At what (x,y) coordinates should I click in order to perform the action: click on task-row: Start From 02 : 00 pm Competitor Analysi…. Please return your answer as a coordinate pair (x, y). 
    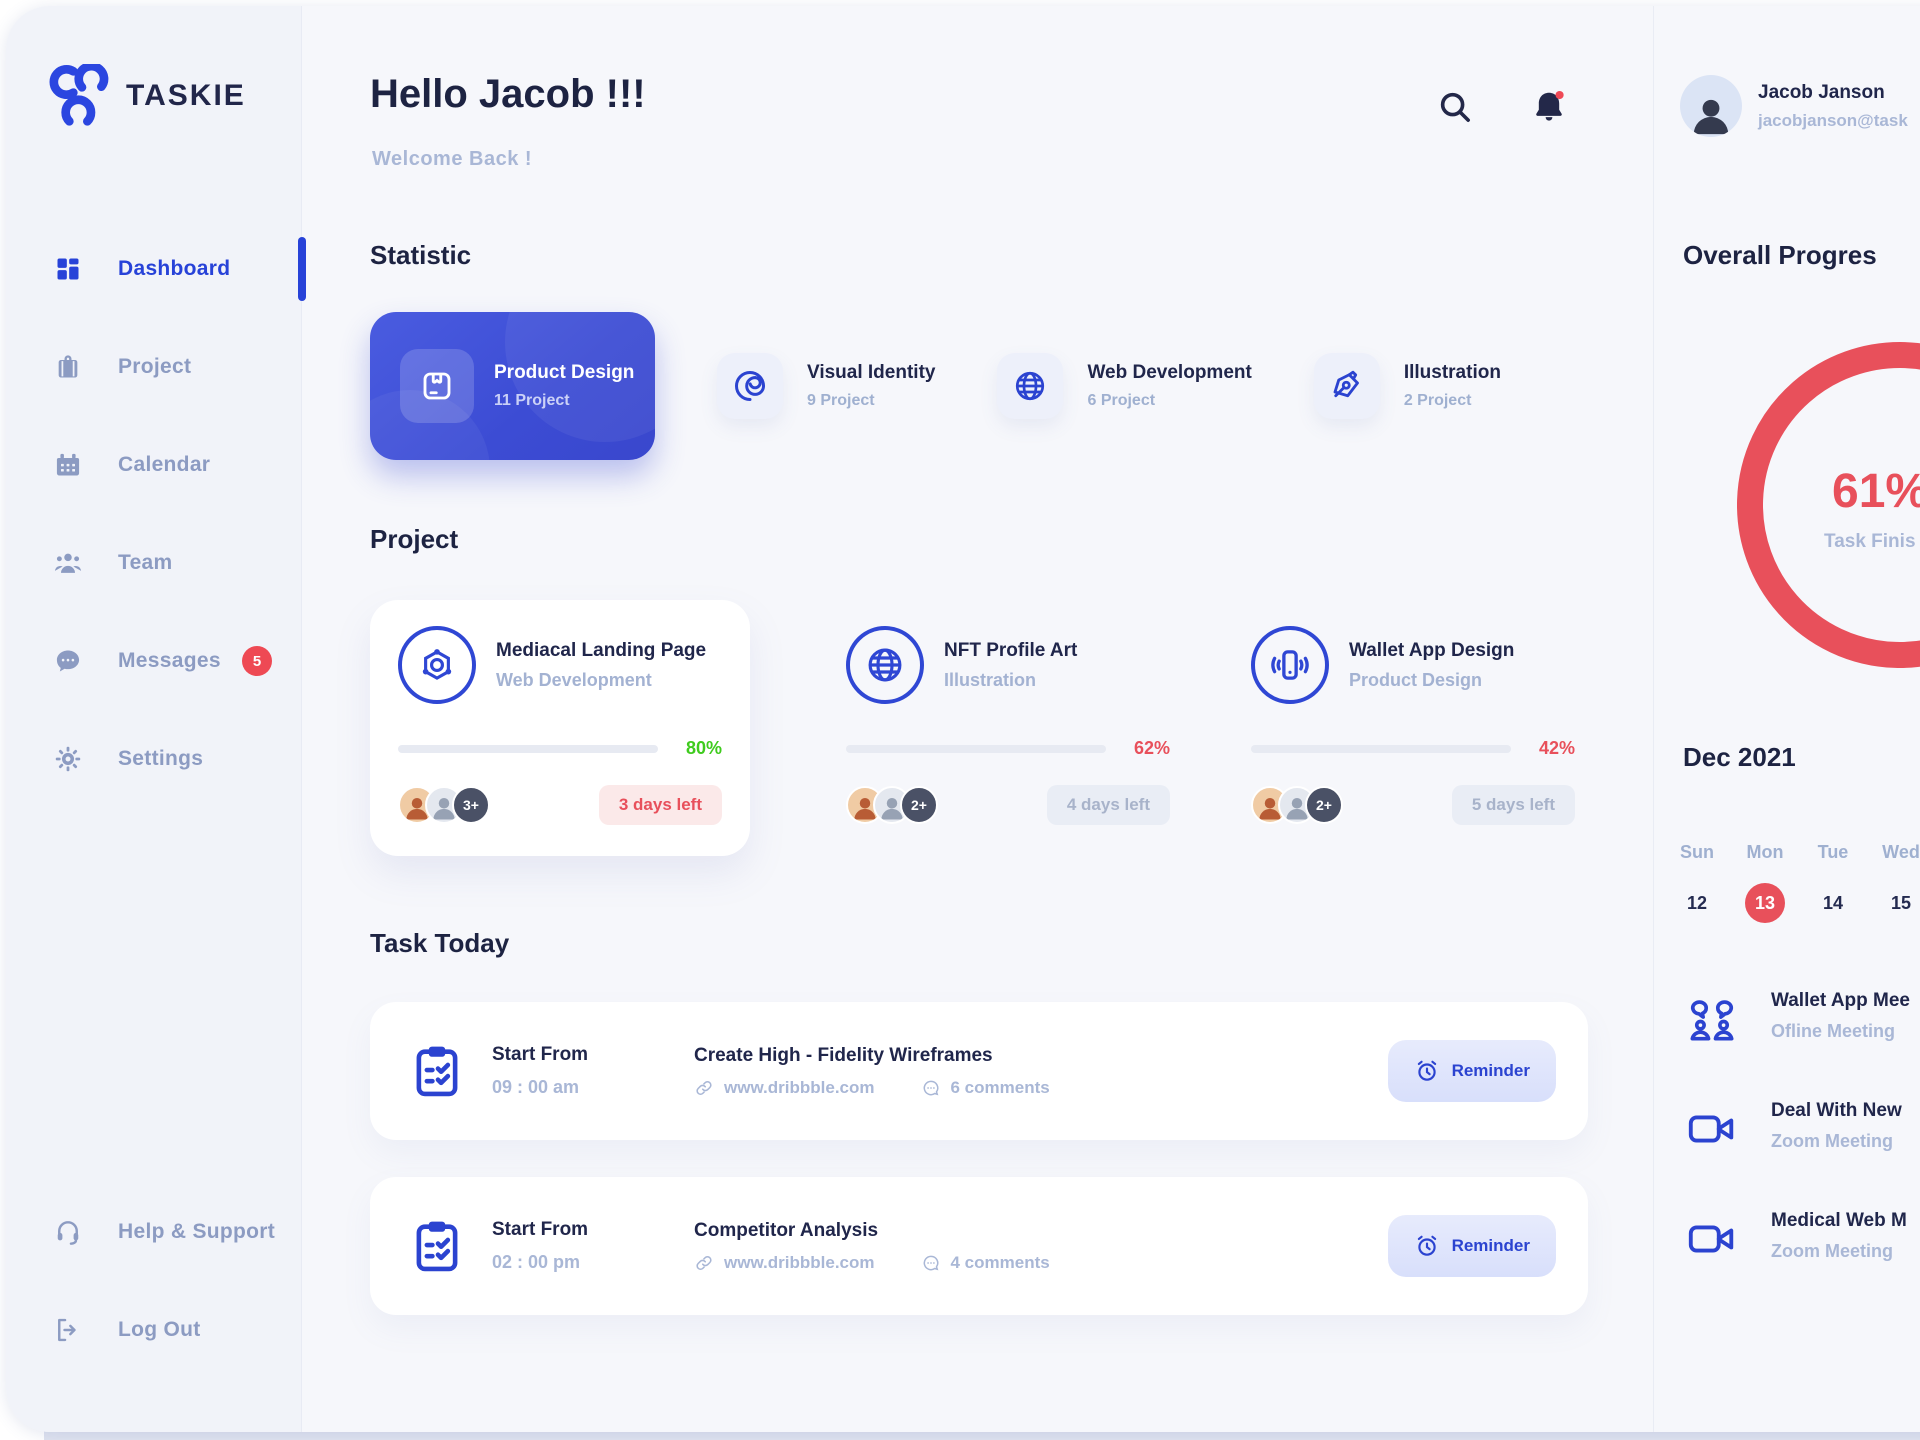
    Looking at the image, I should click on (979, 1246).